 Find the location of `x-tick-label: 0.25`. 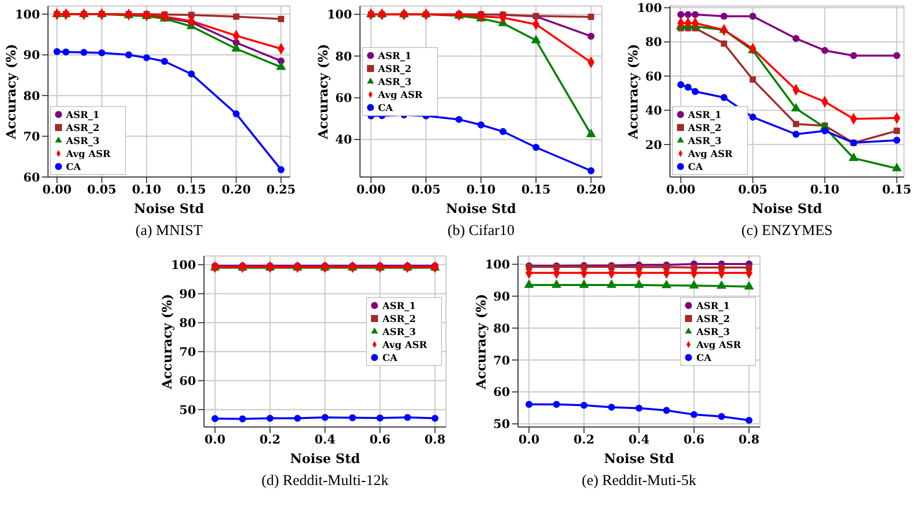

x-tick-label: 0.25 is located at coordinates (281, 189).